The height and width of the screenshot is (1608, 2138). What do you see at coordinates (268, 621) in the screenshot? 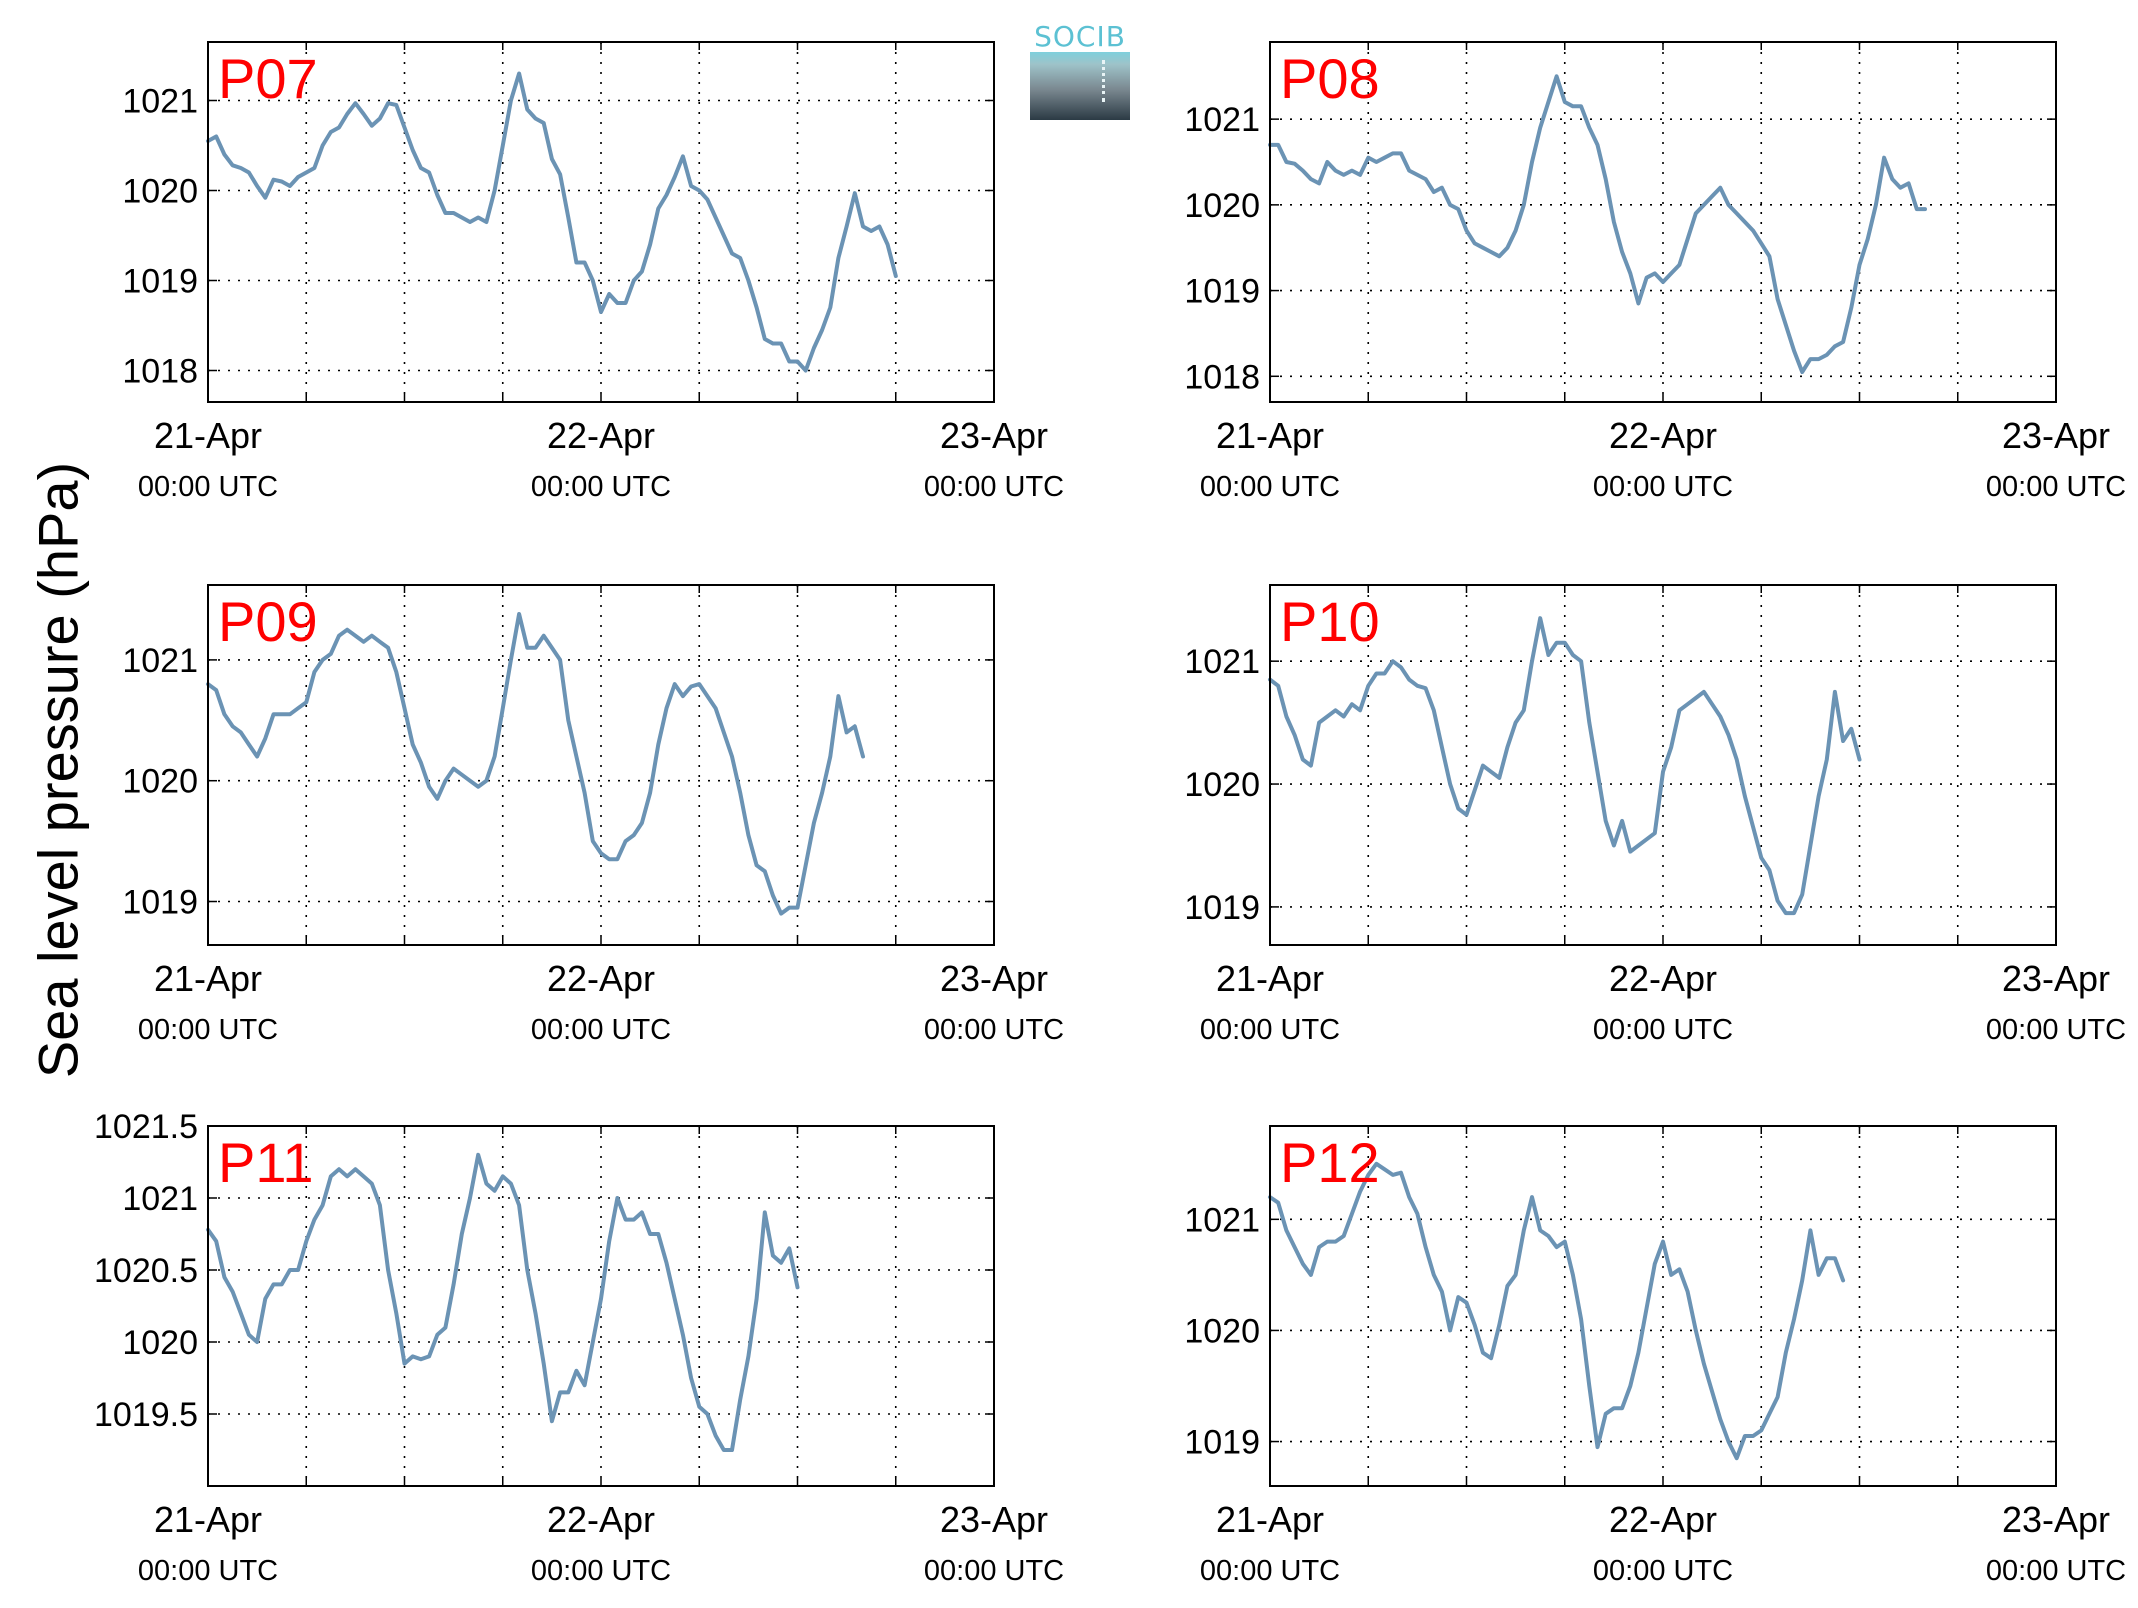
I see `panel-label: P09` at bounding box center [268, 621].